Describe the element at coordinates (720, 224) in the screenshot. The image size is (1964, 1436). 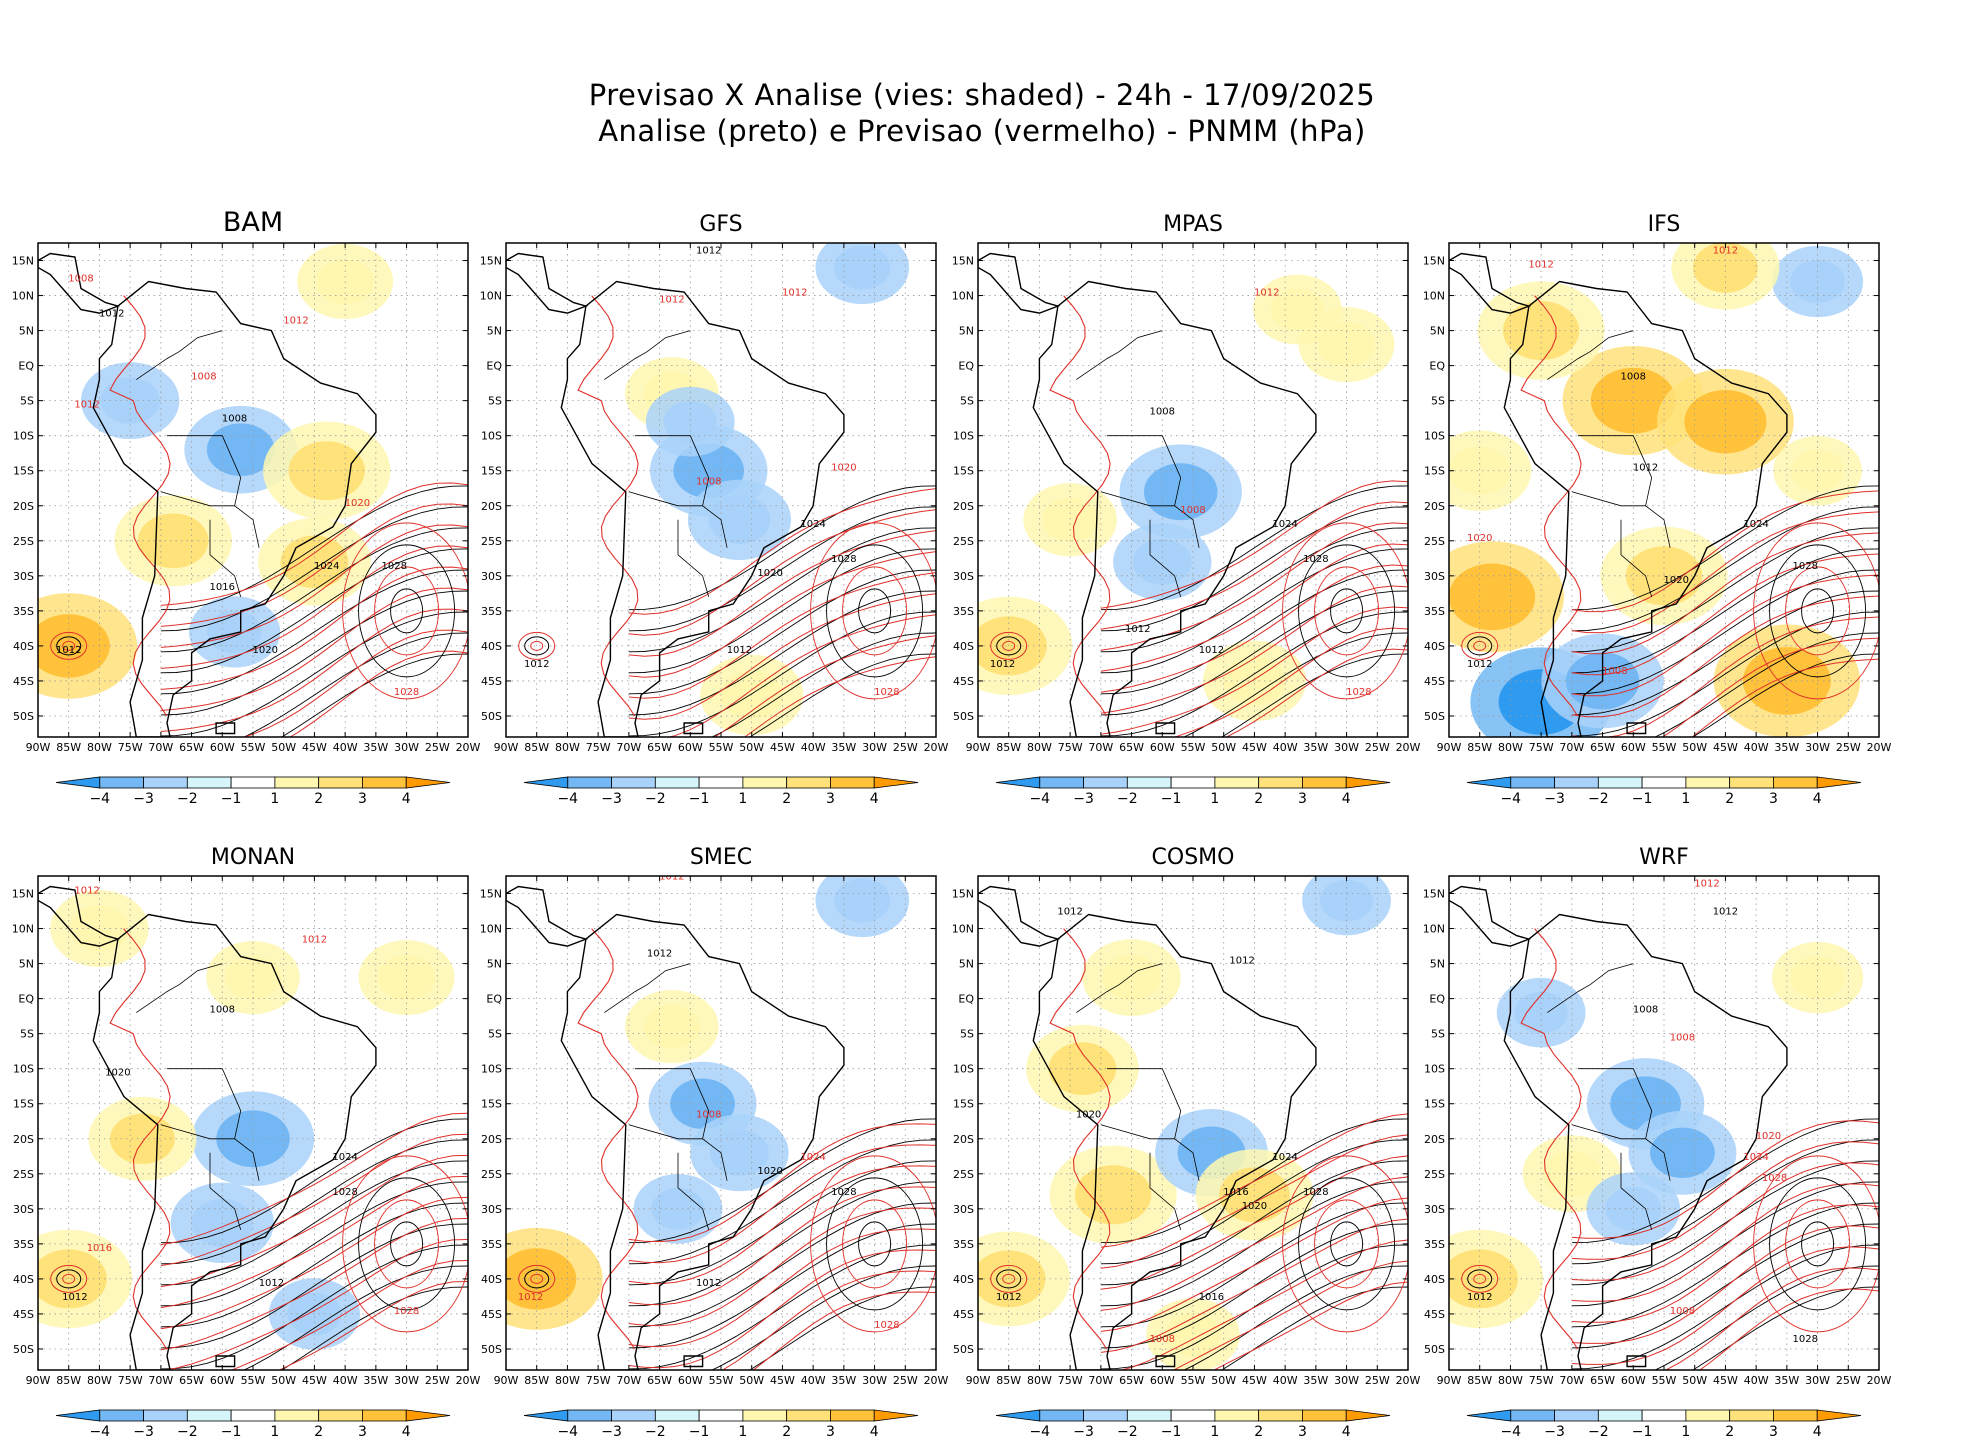
I see `panel-title: GFS` at that location.